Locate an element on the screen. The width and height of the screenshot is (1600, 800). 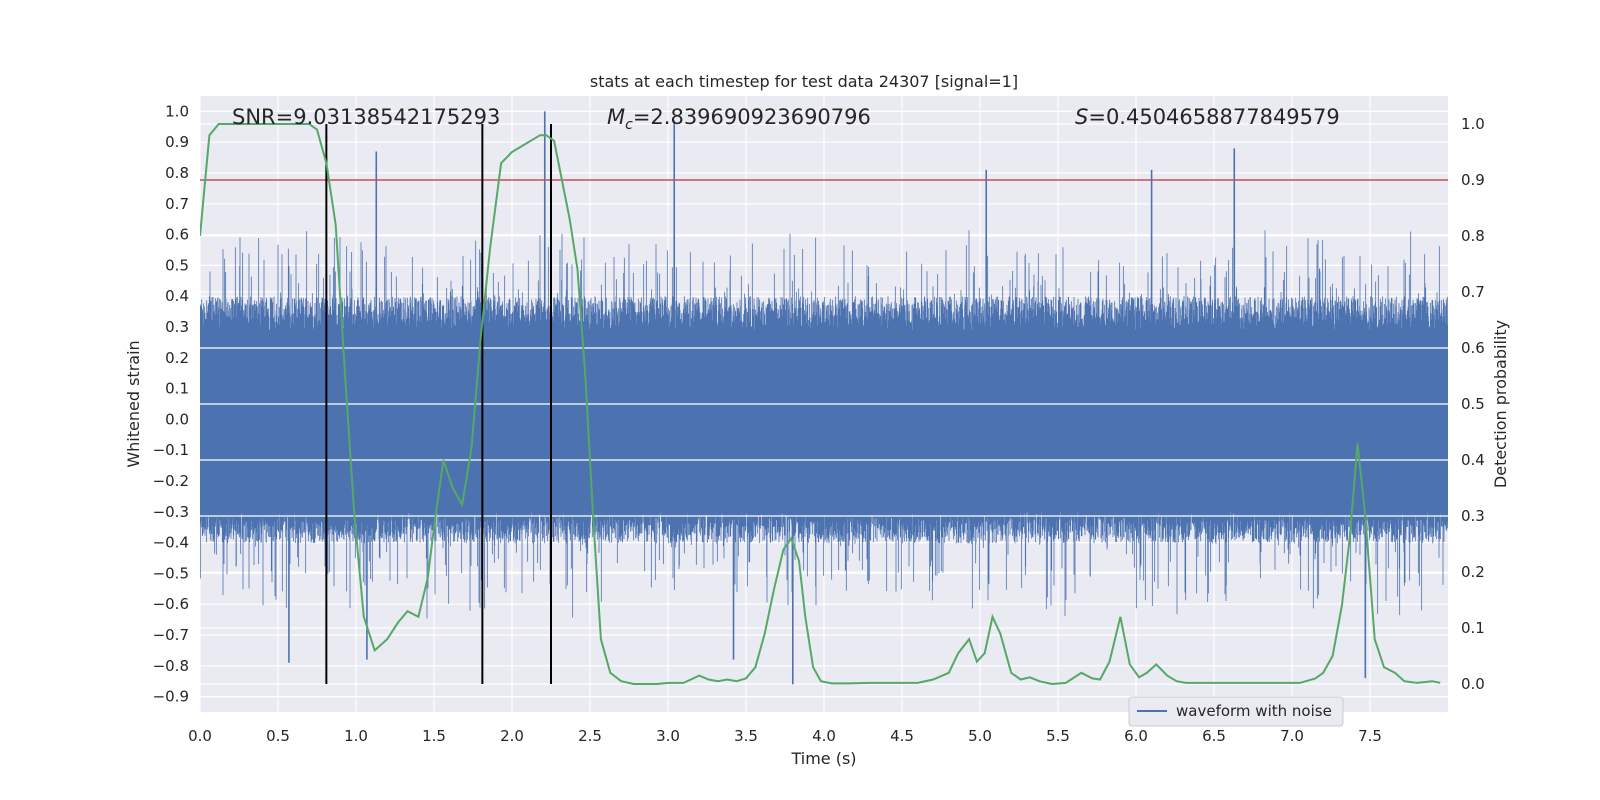
x-tick-label: 4.5 is located at coordinates (902, 736).